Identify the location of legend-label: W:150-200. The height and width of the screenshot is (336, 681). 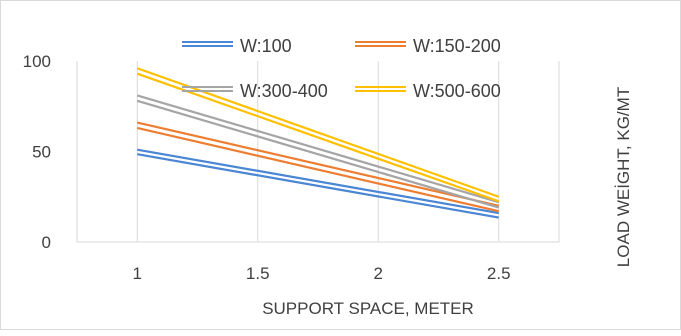
(457, 46).